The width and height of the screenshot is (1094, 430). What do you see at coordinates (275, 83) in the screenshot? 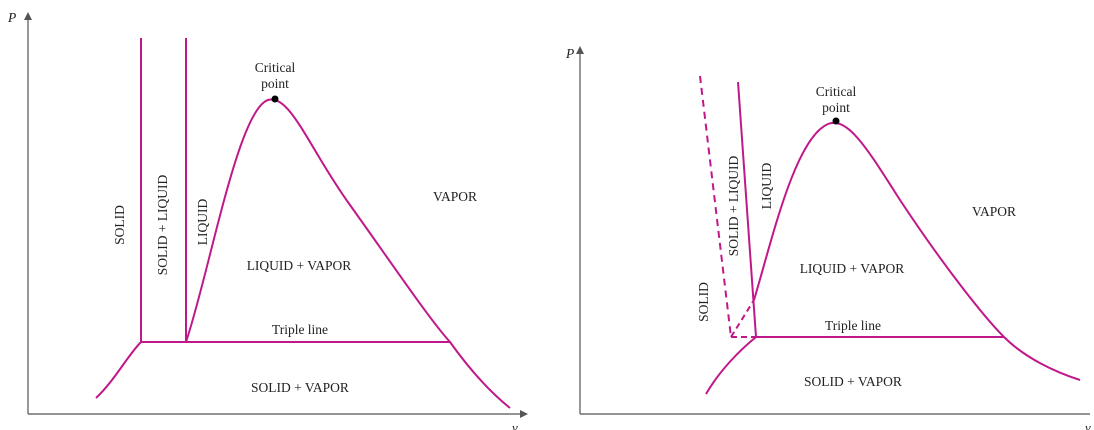
I see `left-critical-point-label-line2: point` at bounding box center [275, 83].